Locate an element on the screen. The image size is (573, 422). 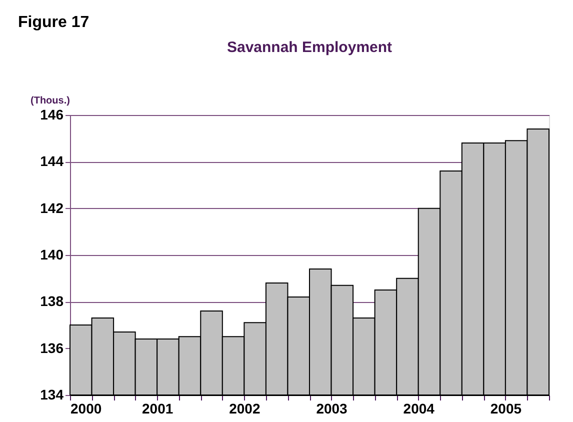
caption: Figure 17 is located at coordinates (54, 22).